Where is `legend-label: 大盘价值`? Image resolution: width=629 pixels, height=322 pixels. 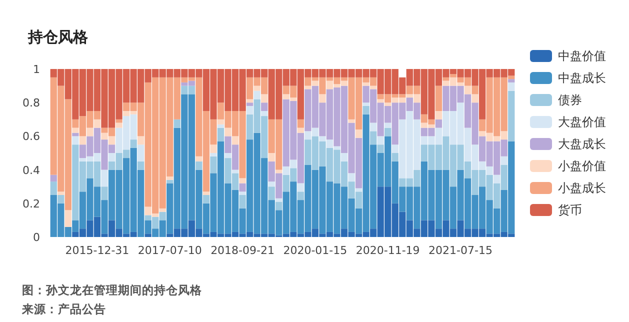
legend-label: 大盘价值 is located at coordinates (582, 122).